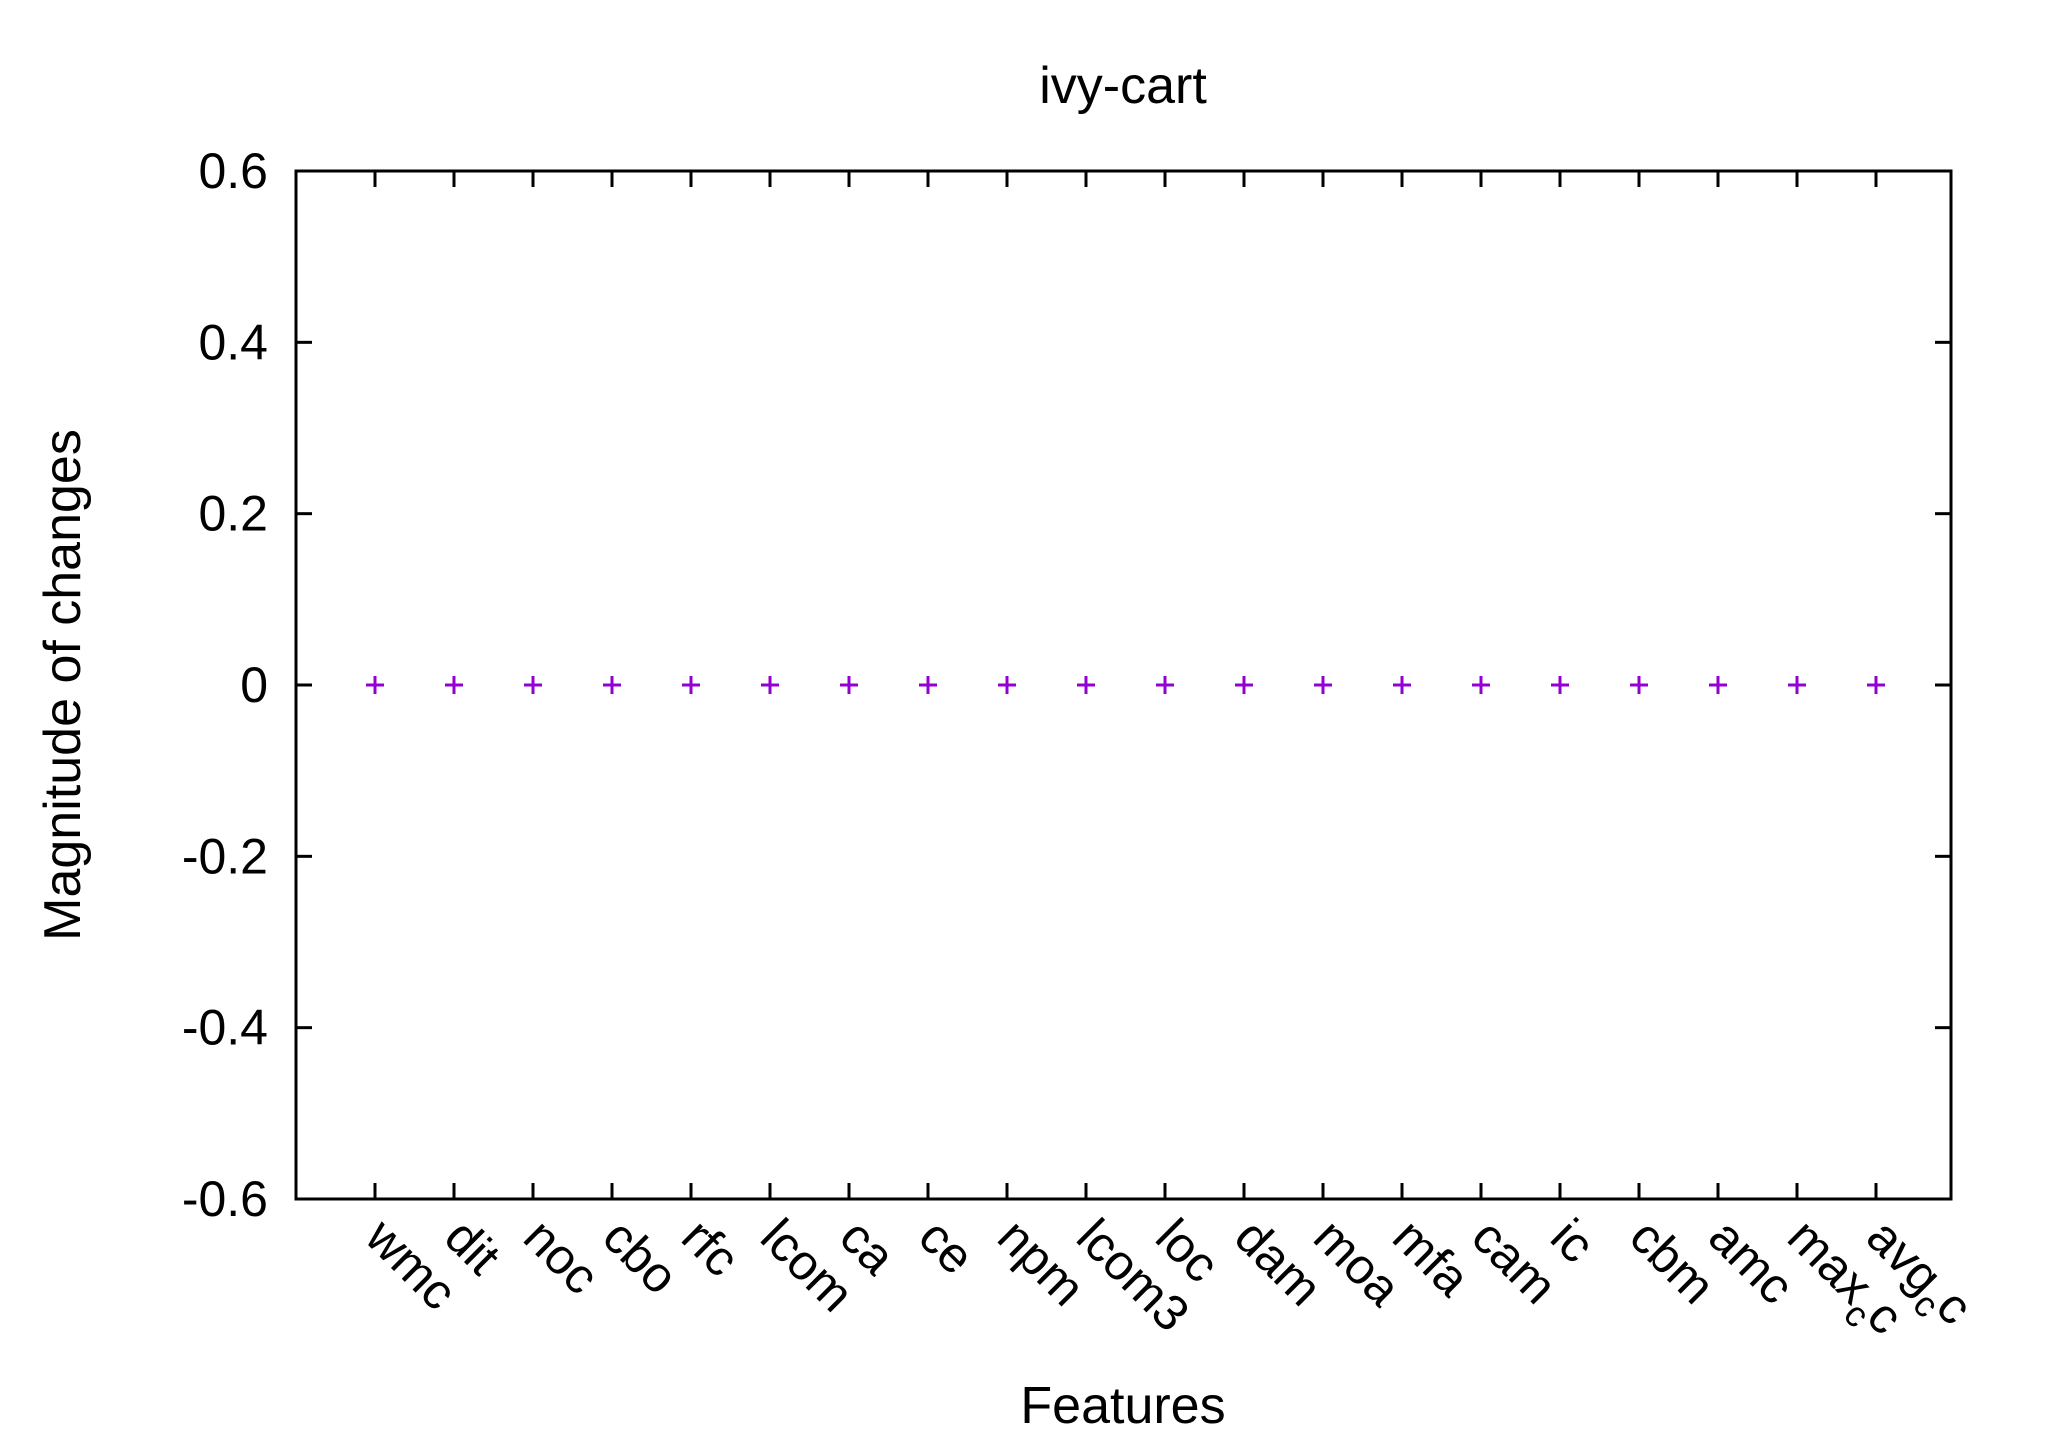 Image resolution: width=2048 pixels, height=1433 pixels. Describe the element at coordinates (1431, 1257) in the screenshot. I see `x-tick-label: mfa` at that location.